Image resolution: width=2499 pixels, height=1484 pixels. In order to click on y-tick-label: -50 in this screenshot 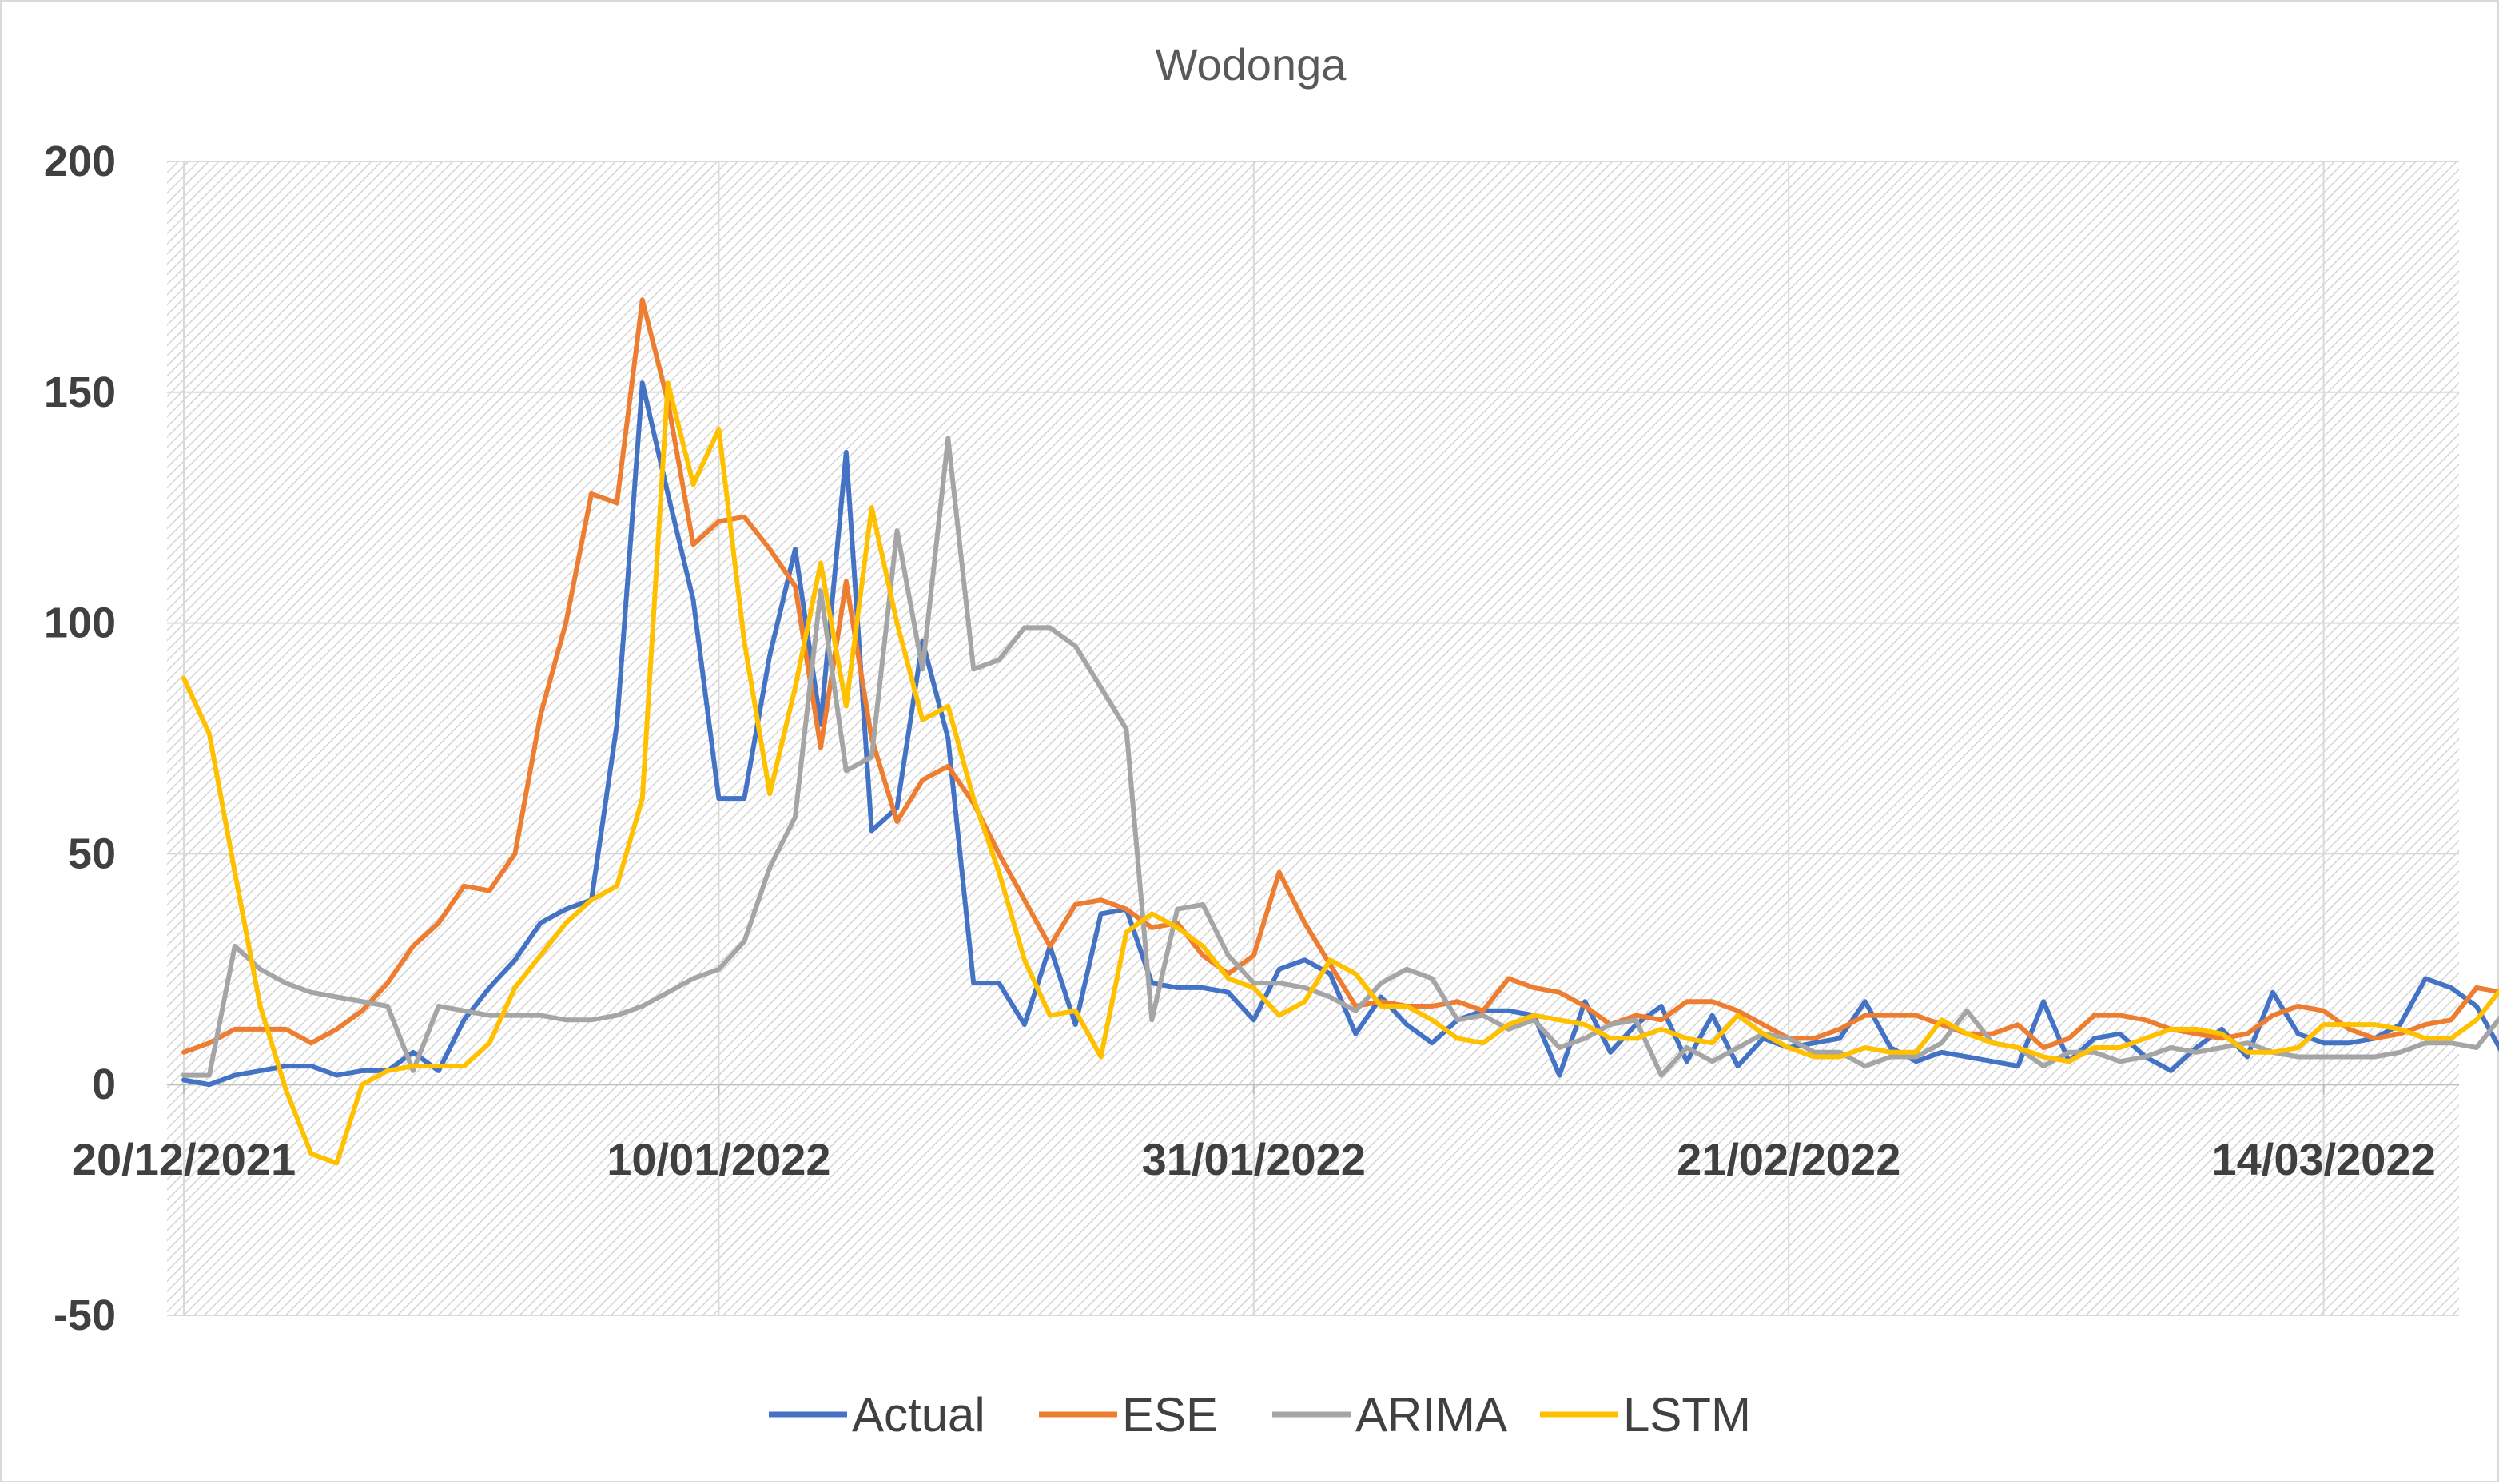, I will do `click(85, 1315)`.